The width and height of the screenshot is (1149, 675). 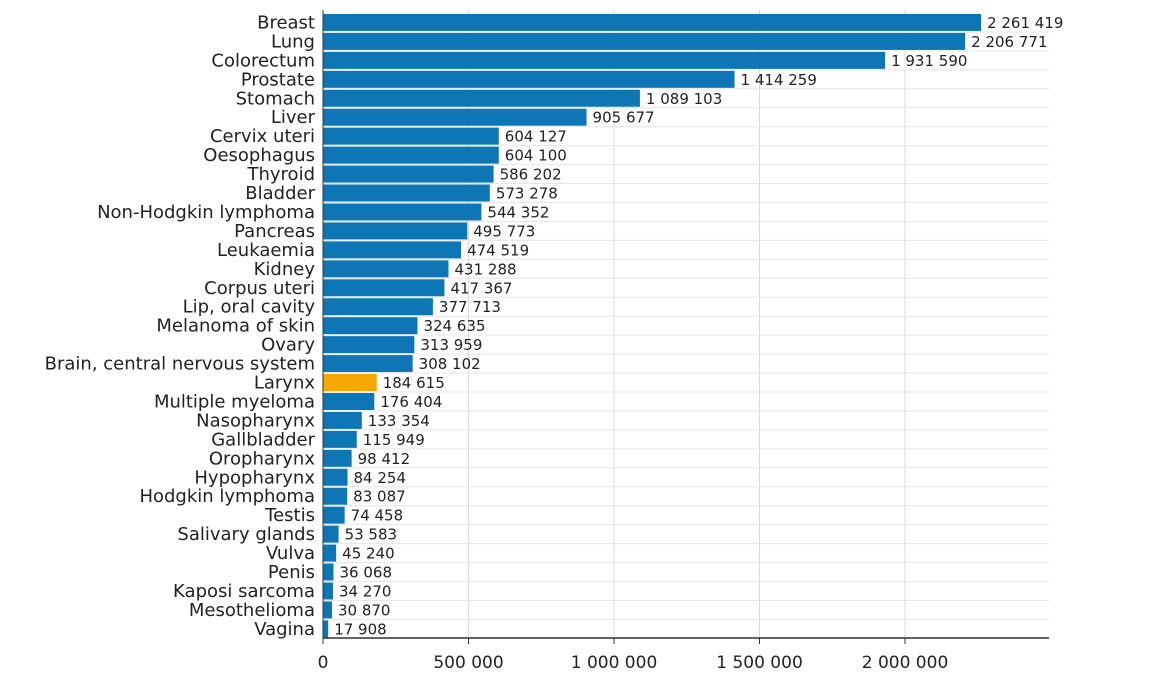 I want to click on value-label: 474 519, so click(x=498, y=250).